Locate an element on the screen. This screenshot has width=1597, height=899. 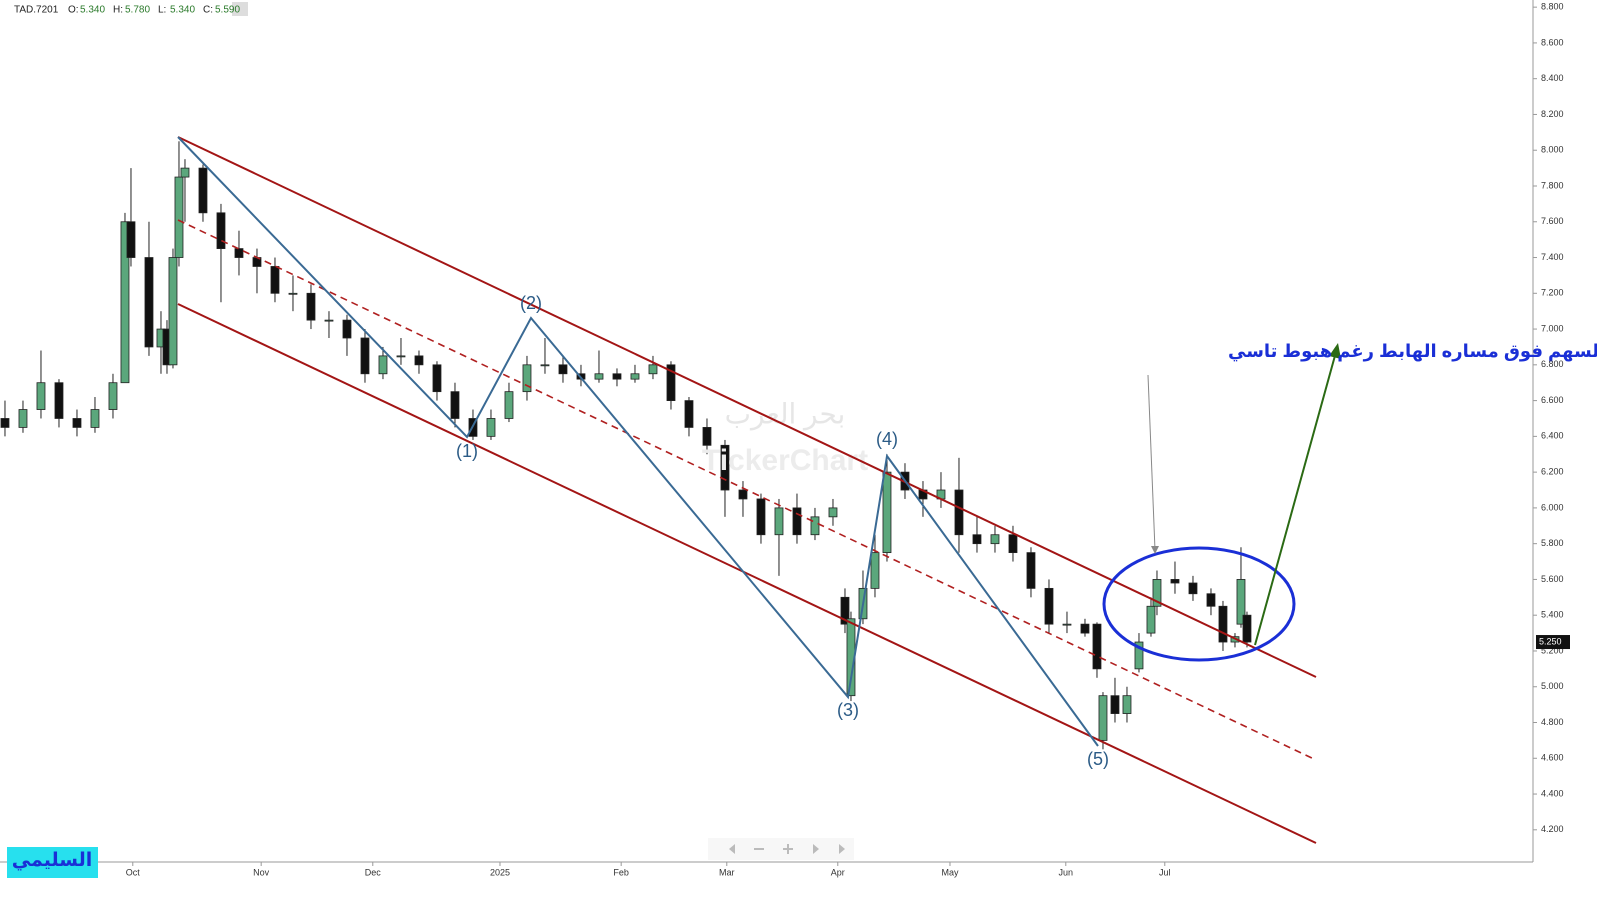
nav-bar is located at coordinates (781, 849).